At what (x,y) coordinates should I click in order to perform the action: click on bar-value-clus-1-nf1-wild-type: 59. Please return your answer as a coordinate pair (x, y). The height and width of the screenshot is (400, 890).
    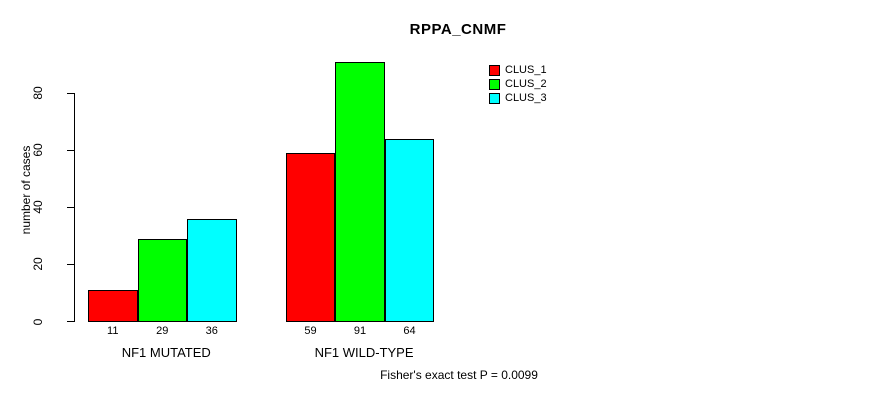
    Looking at the image, I should click on (310, 331).